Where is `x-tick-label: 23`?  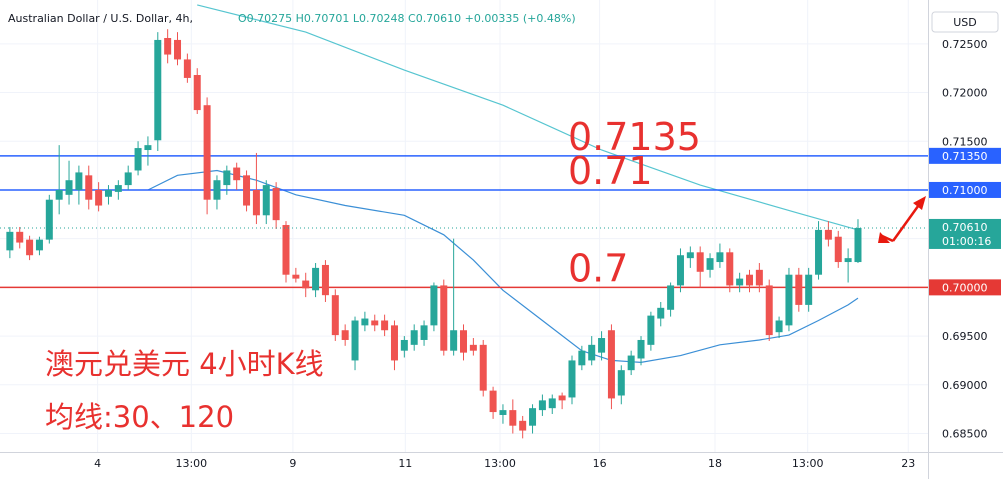 x-tick-label: 23 is located at coordinates (908, 463).